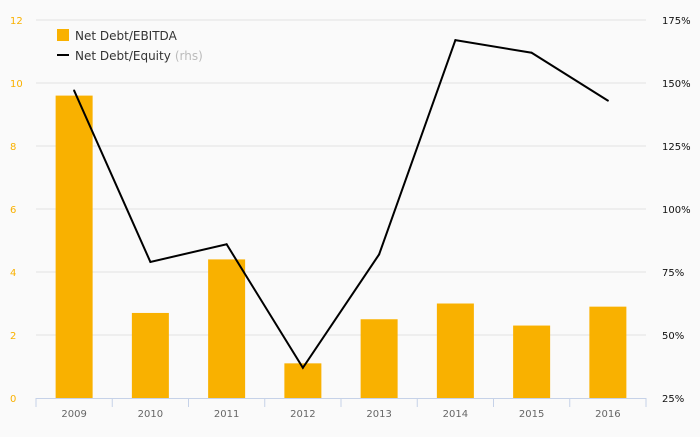 The width and height of the screenshot is (700, 437). I want to click on line-point-2012, so click(302, 367).